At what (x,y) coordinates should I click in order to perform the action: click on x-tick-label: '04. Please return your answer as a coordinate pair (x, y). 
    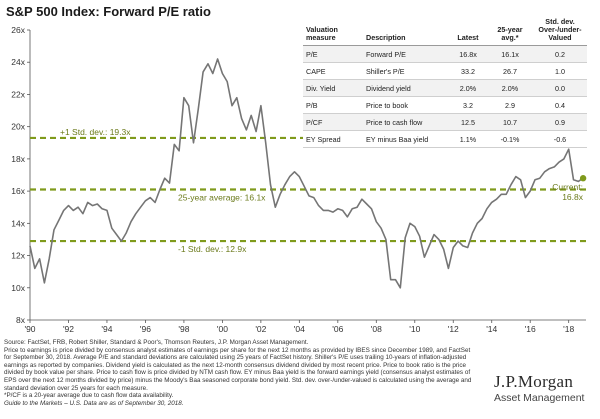
    Looking at the image, I should click on (299, 329).